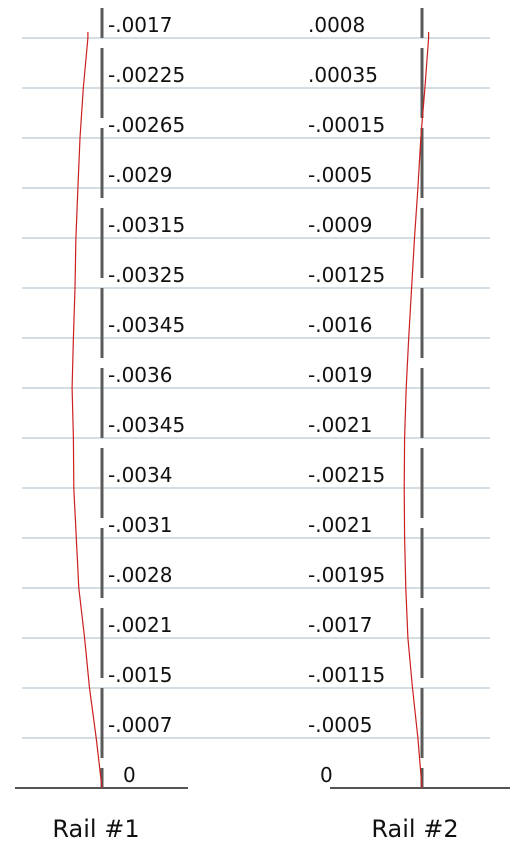 This screenshot has height=844, width=519. What do you see at coordinates (416, 410) in the screenshot?
I see `rail-2-deflection-curve` at bounding box center [416, 410].